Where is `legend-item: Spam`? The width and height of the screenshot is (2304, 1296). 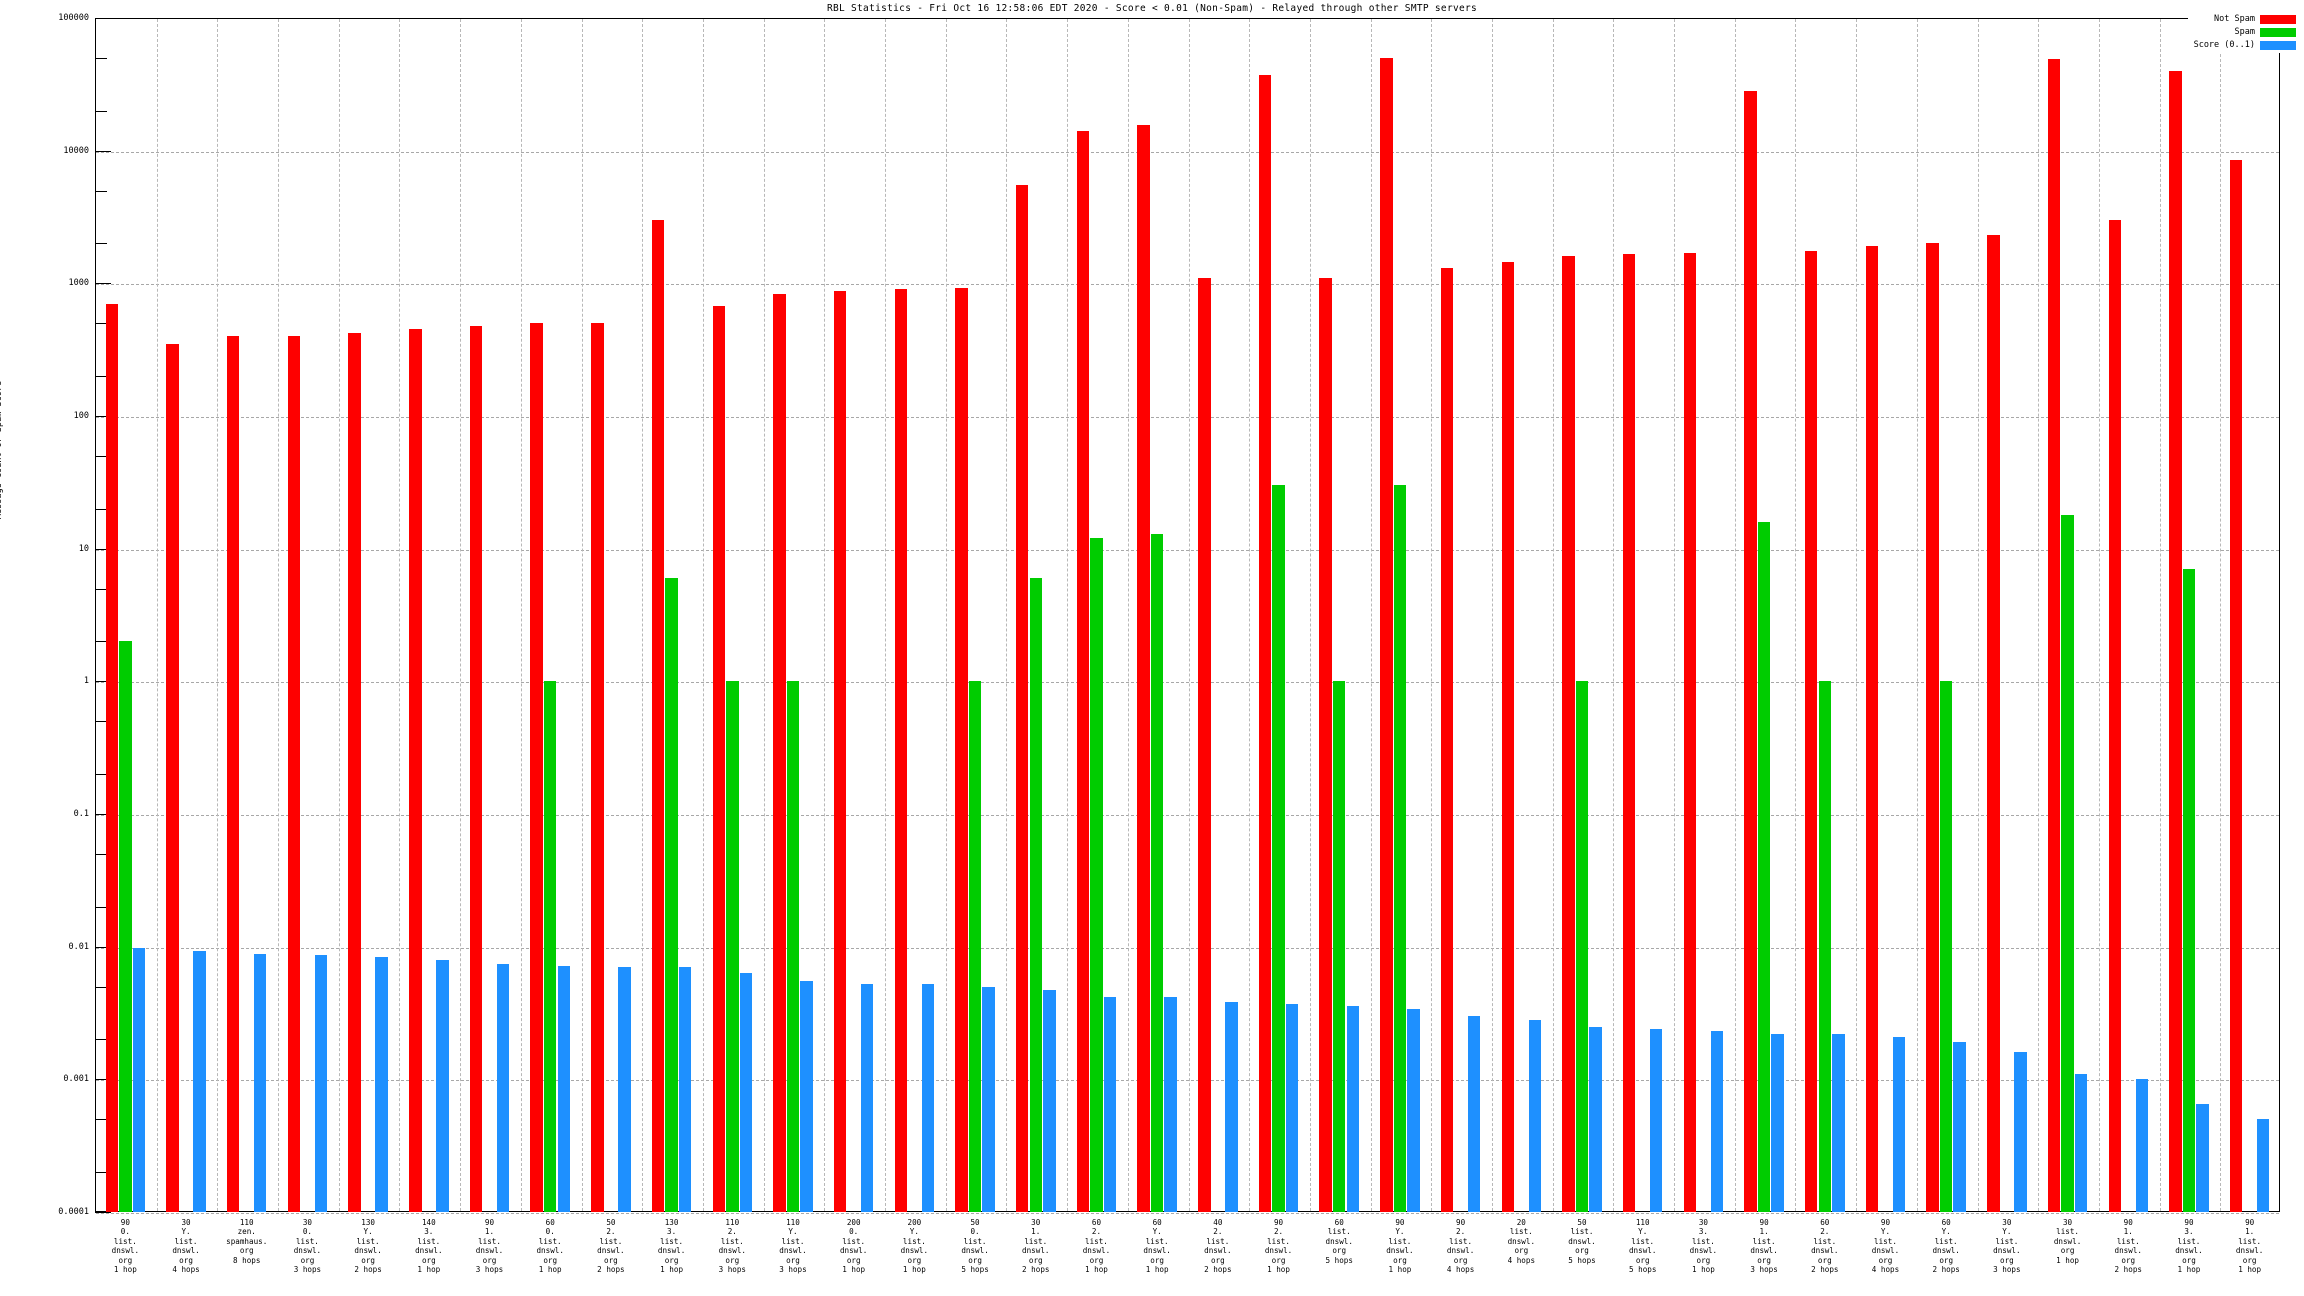 legend-item: Spam is located at coordinates (2265, 32).